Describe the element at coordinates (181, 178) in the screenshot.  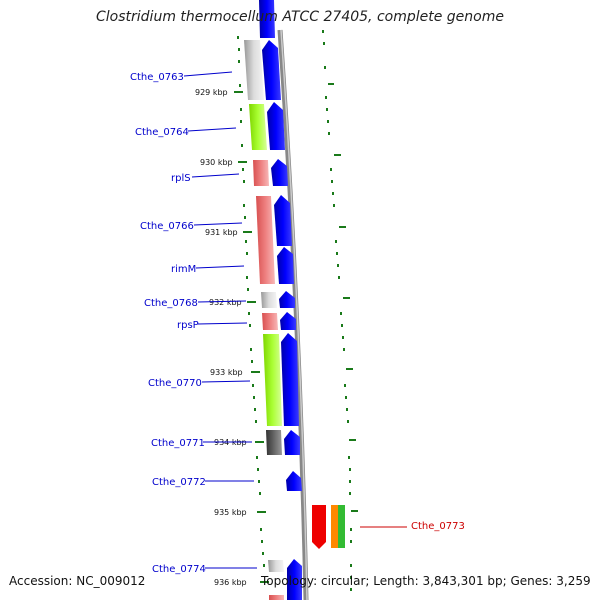
I see `gene-label-rpls: rplS` at that location.